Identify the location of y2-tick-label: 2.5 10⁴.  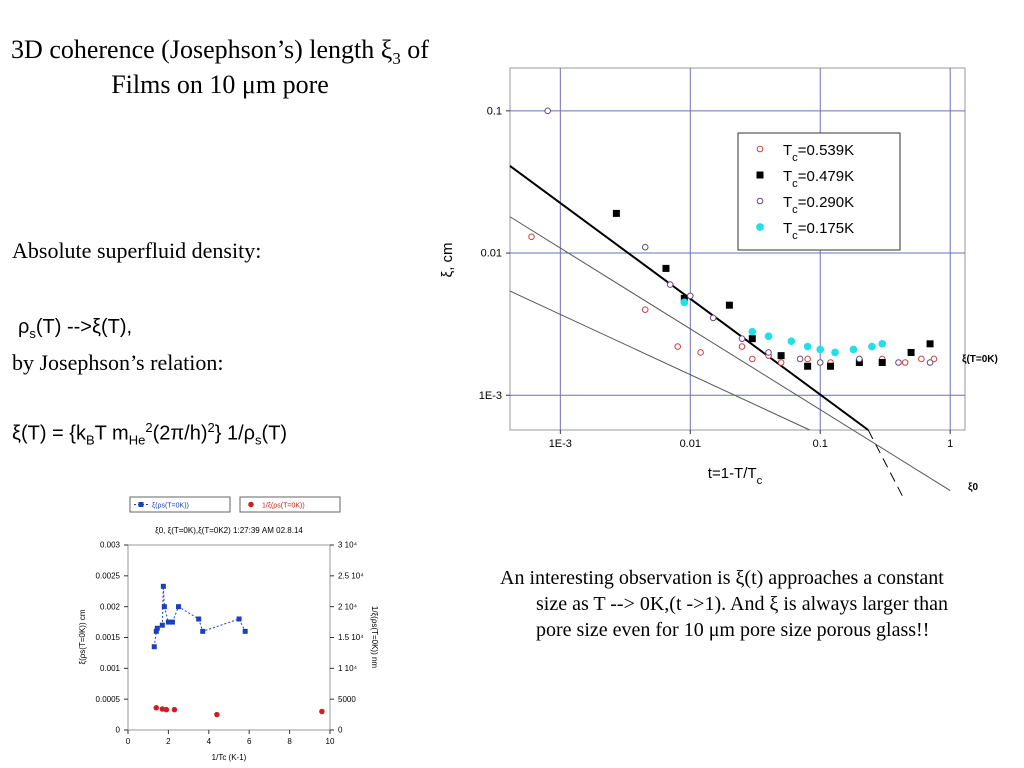
(351, 576).